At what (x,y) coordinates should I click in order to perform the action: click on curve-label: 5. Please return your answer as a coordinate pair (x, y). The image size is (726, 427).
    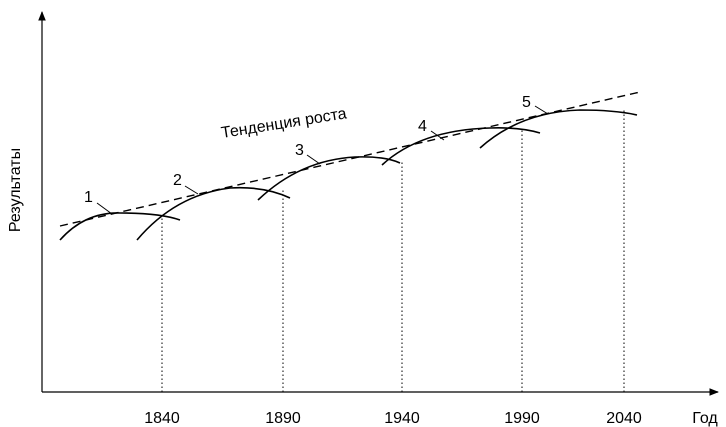
    Looking at the image, I should click on (526, 102).